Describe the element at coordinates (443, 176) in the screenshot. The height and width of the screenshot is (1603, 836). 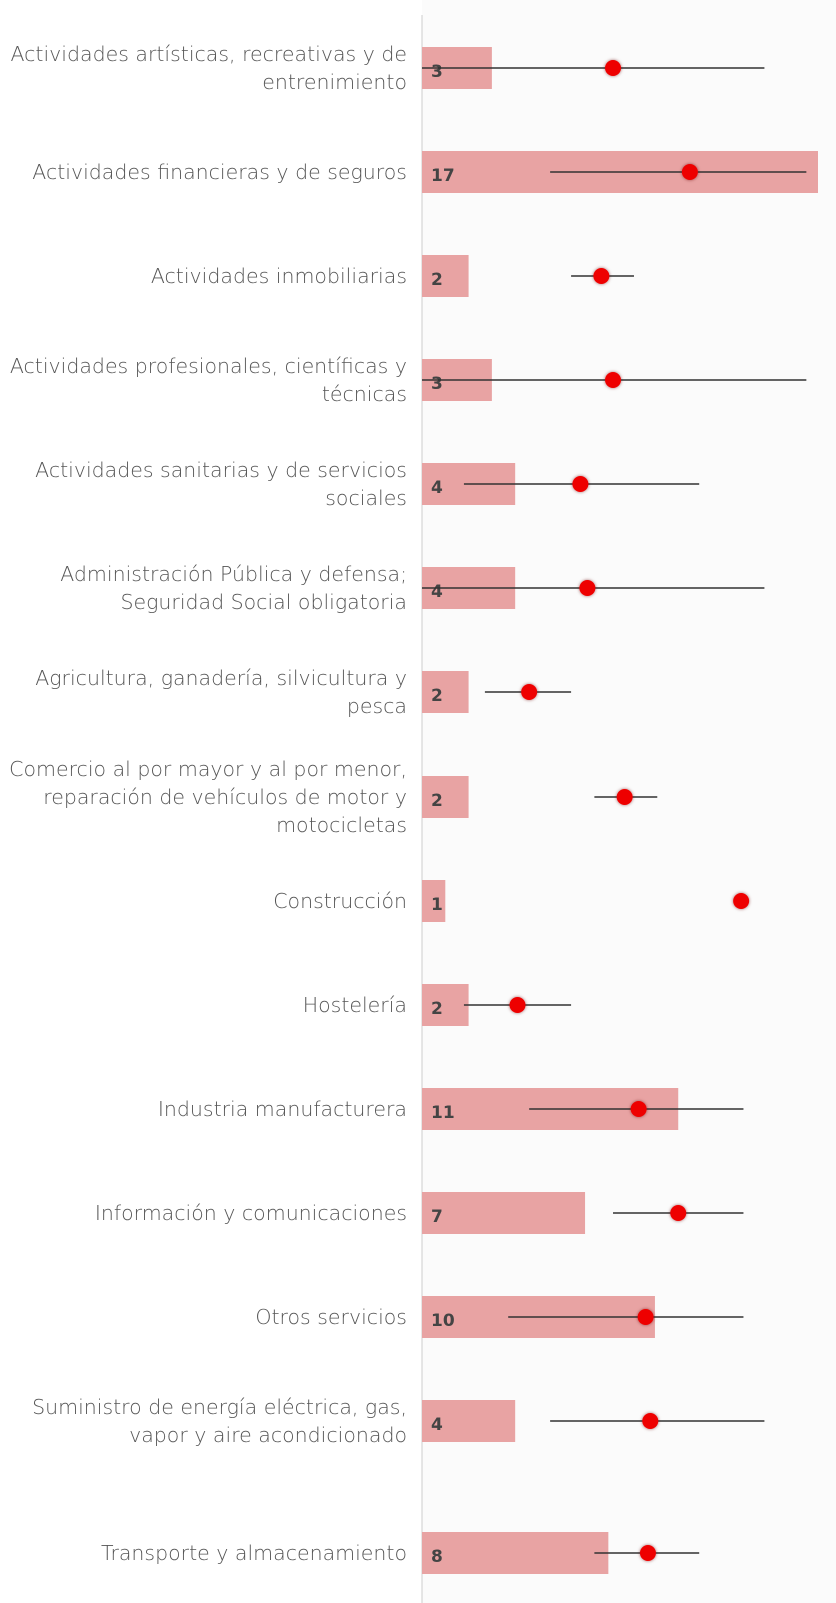
I see `bar-label: 17` at that location.